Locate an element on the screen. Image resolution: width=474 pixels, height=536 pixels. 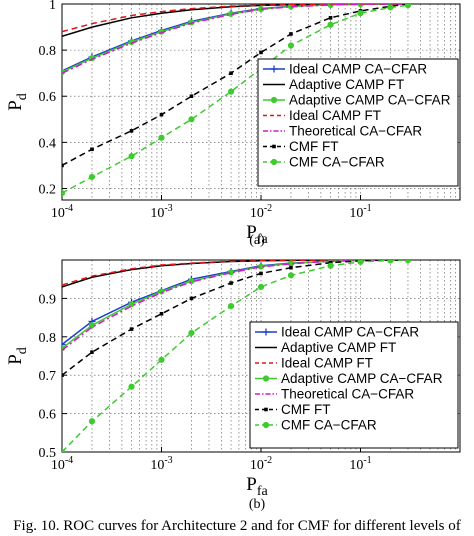
y-tick-label: 0.4 is located at coordinates (48, 143).